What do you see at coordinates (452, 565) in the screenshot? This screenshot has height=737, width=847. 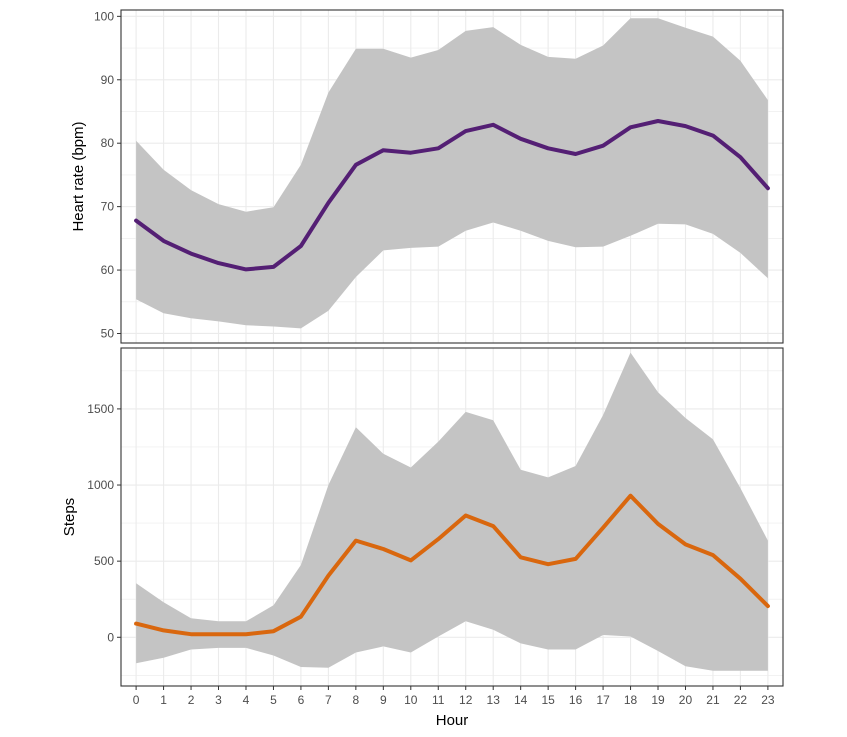 I see `steps-line` at bounding box center [452, 565].